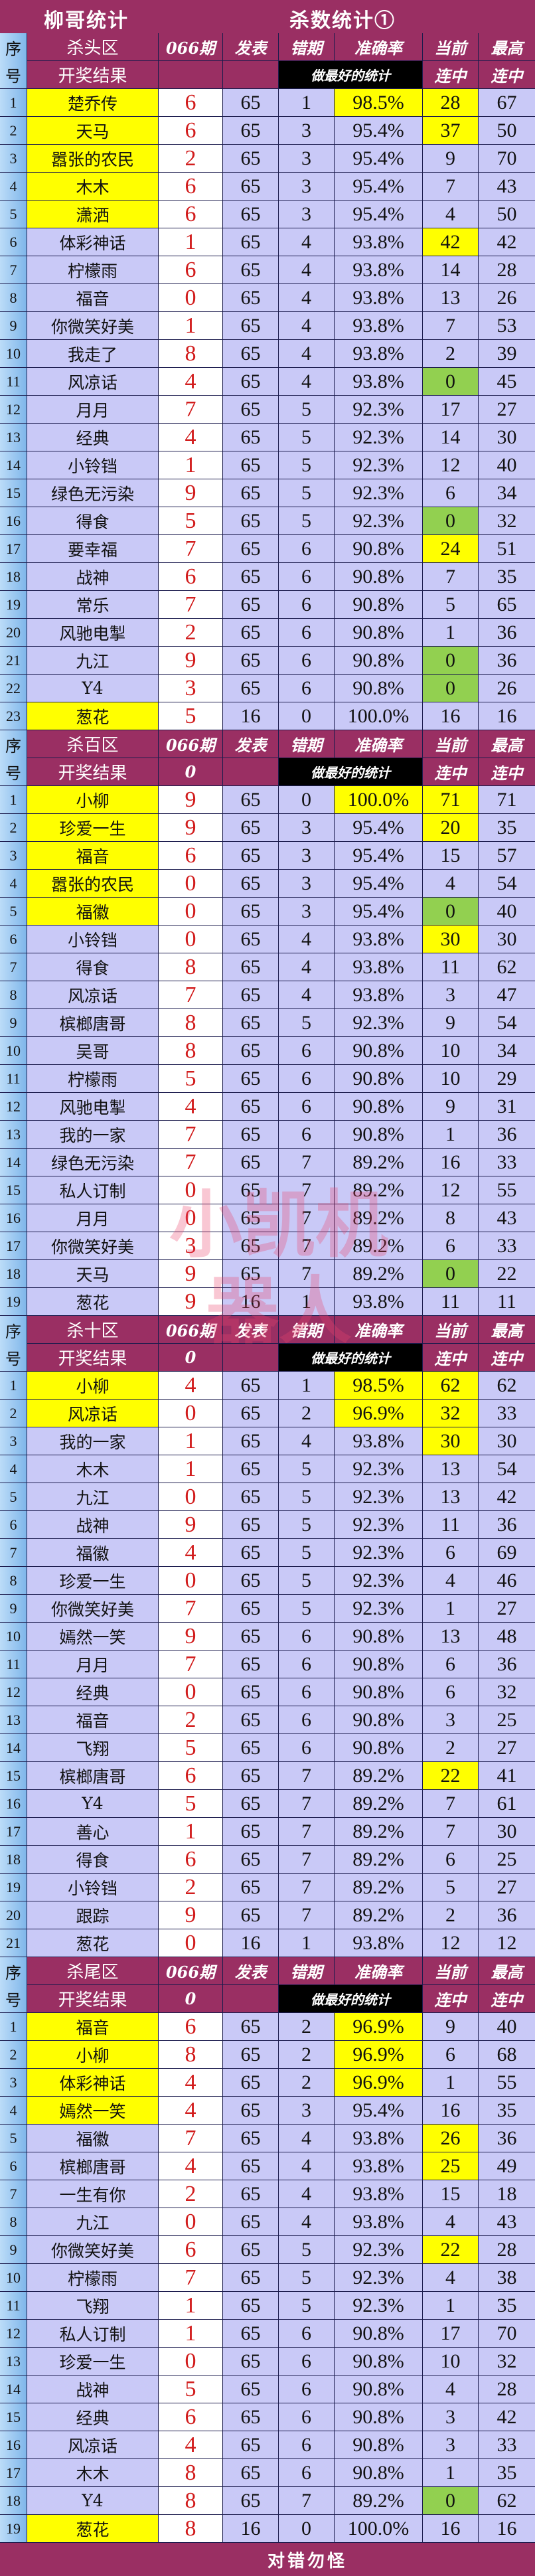 The width and height of the screenshot is (535, 2576). What do you see at coordinates (451, 1330) in the screenshot?
I see `header-current-streak: 当前` at bounding box center [451, 1330].